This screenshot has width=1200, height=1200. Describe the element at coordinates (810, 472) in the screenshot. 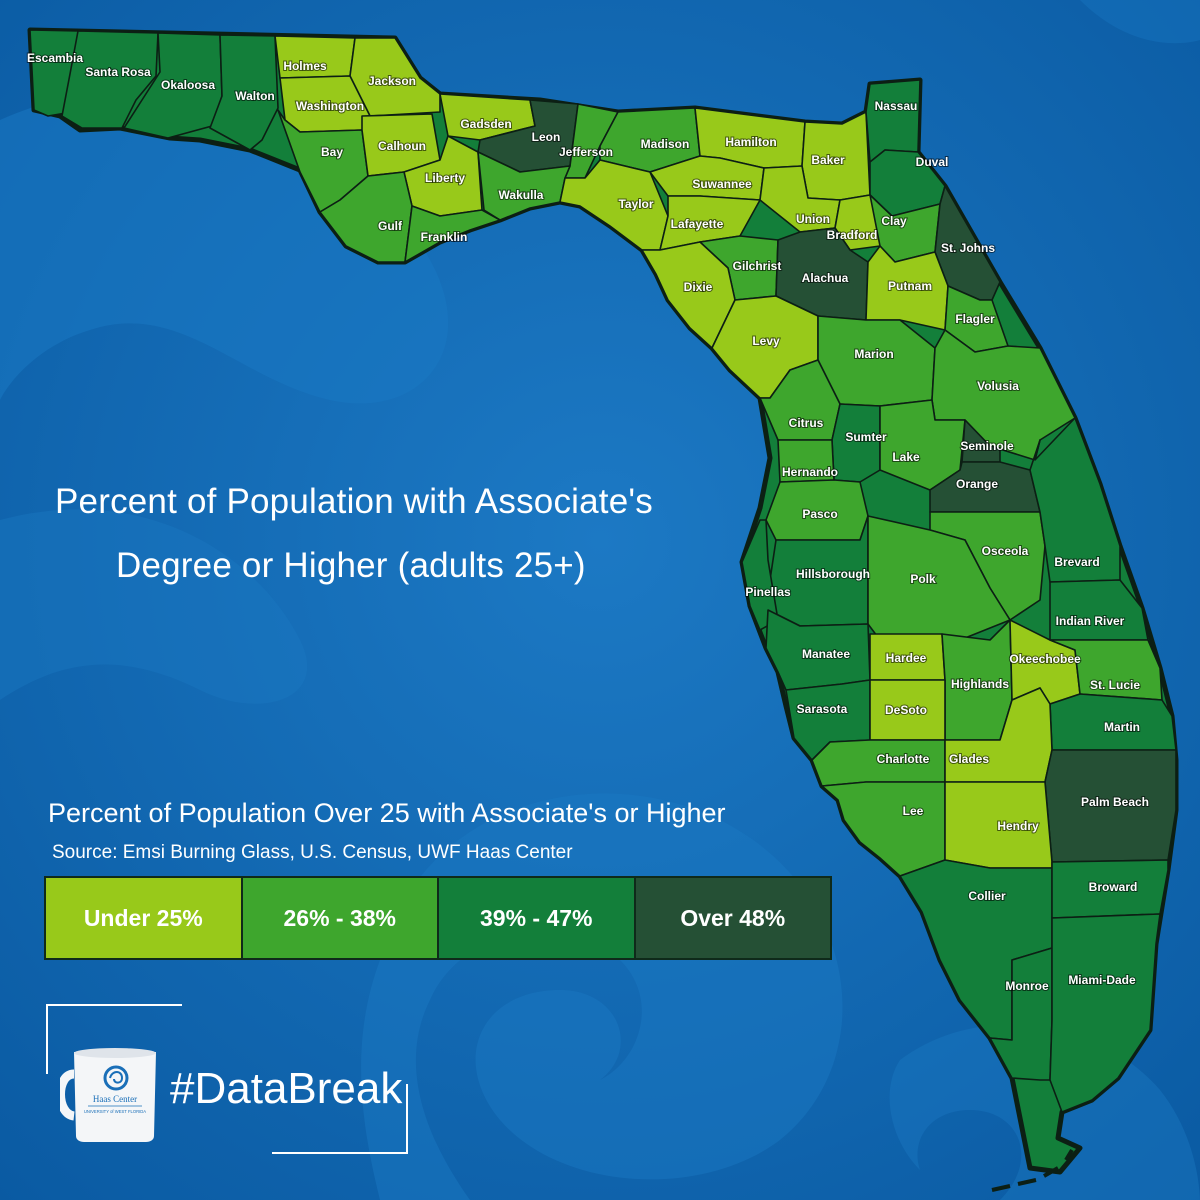

I see `county-label-hernando: Hernando` at that location.